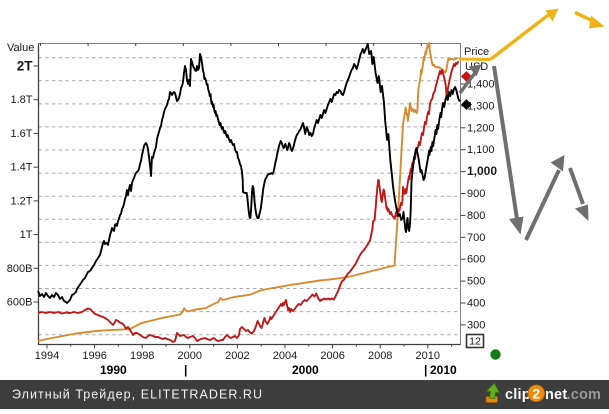  Describe the element at coordinates (518, 395) in the screenshot. I see `svg-text: clip` at that location.